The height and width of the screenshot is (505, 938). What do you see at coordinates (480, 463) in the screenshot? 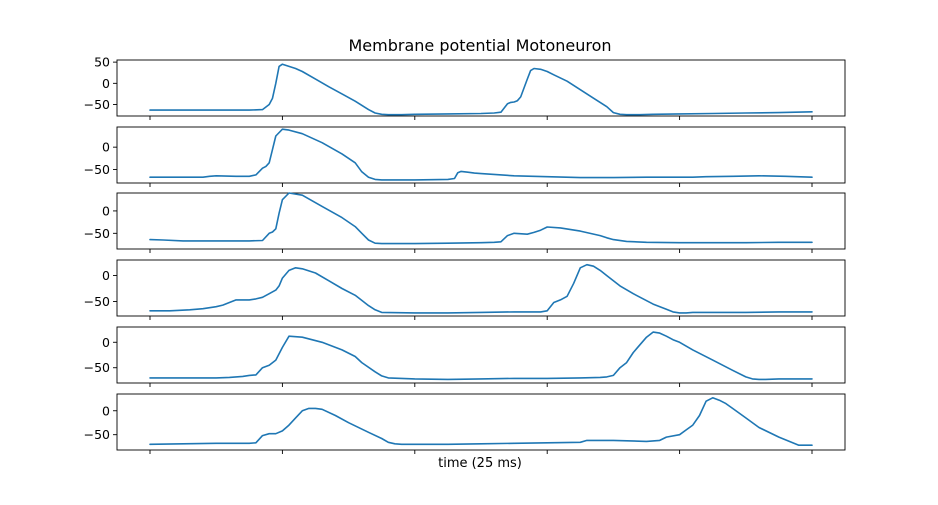
I see `x-axis-label: time (25 ms)` at bounding box center [480, 463].